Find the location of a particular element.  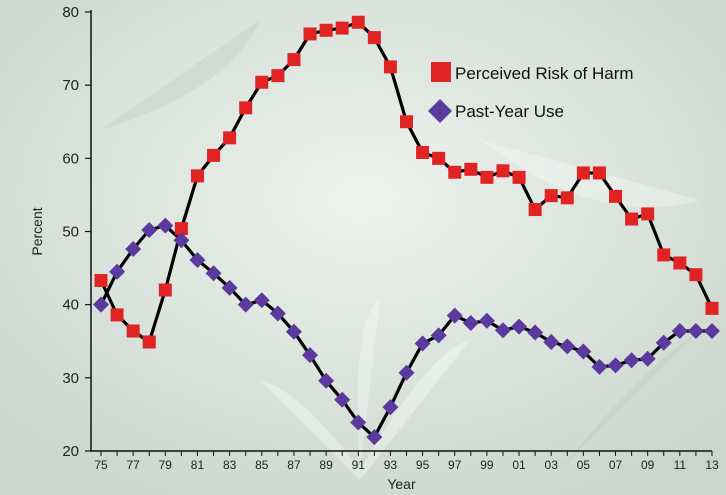

y-axis-title: Percent is located at coordinates (37, 231).